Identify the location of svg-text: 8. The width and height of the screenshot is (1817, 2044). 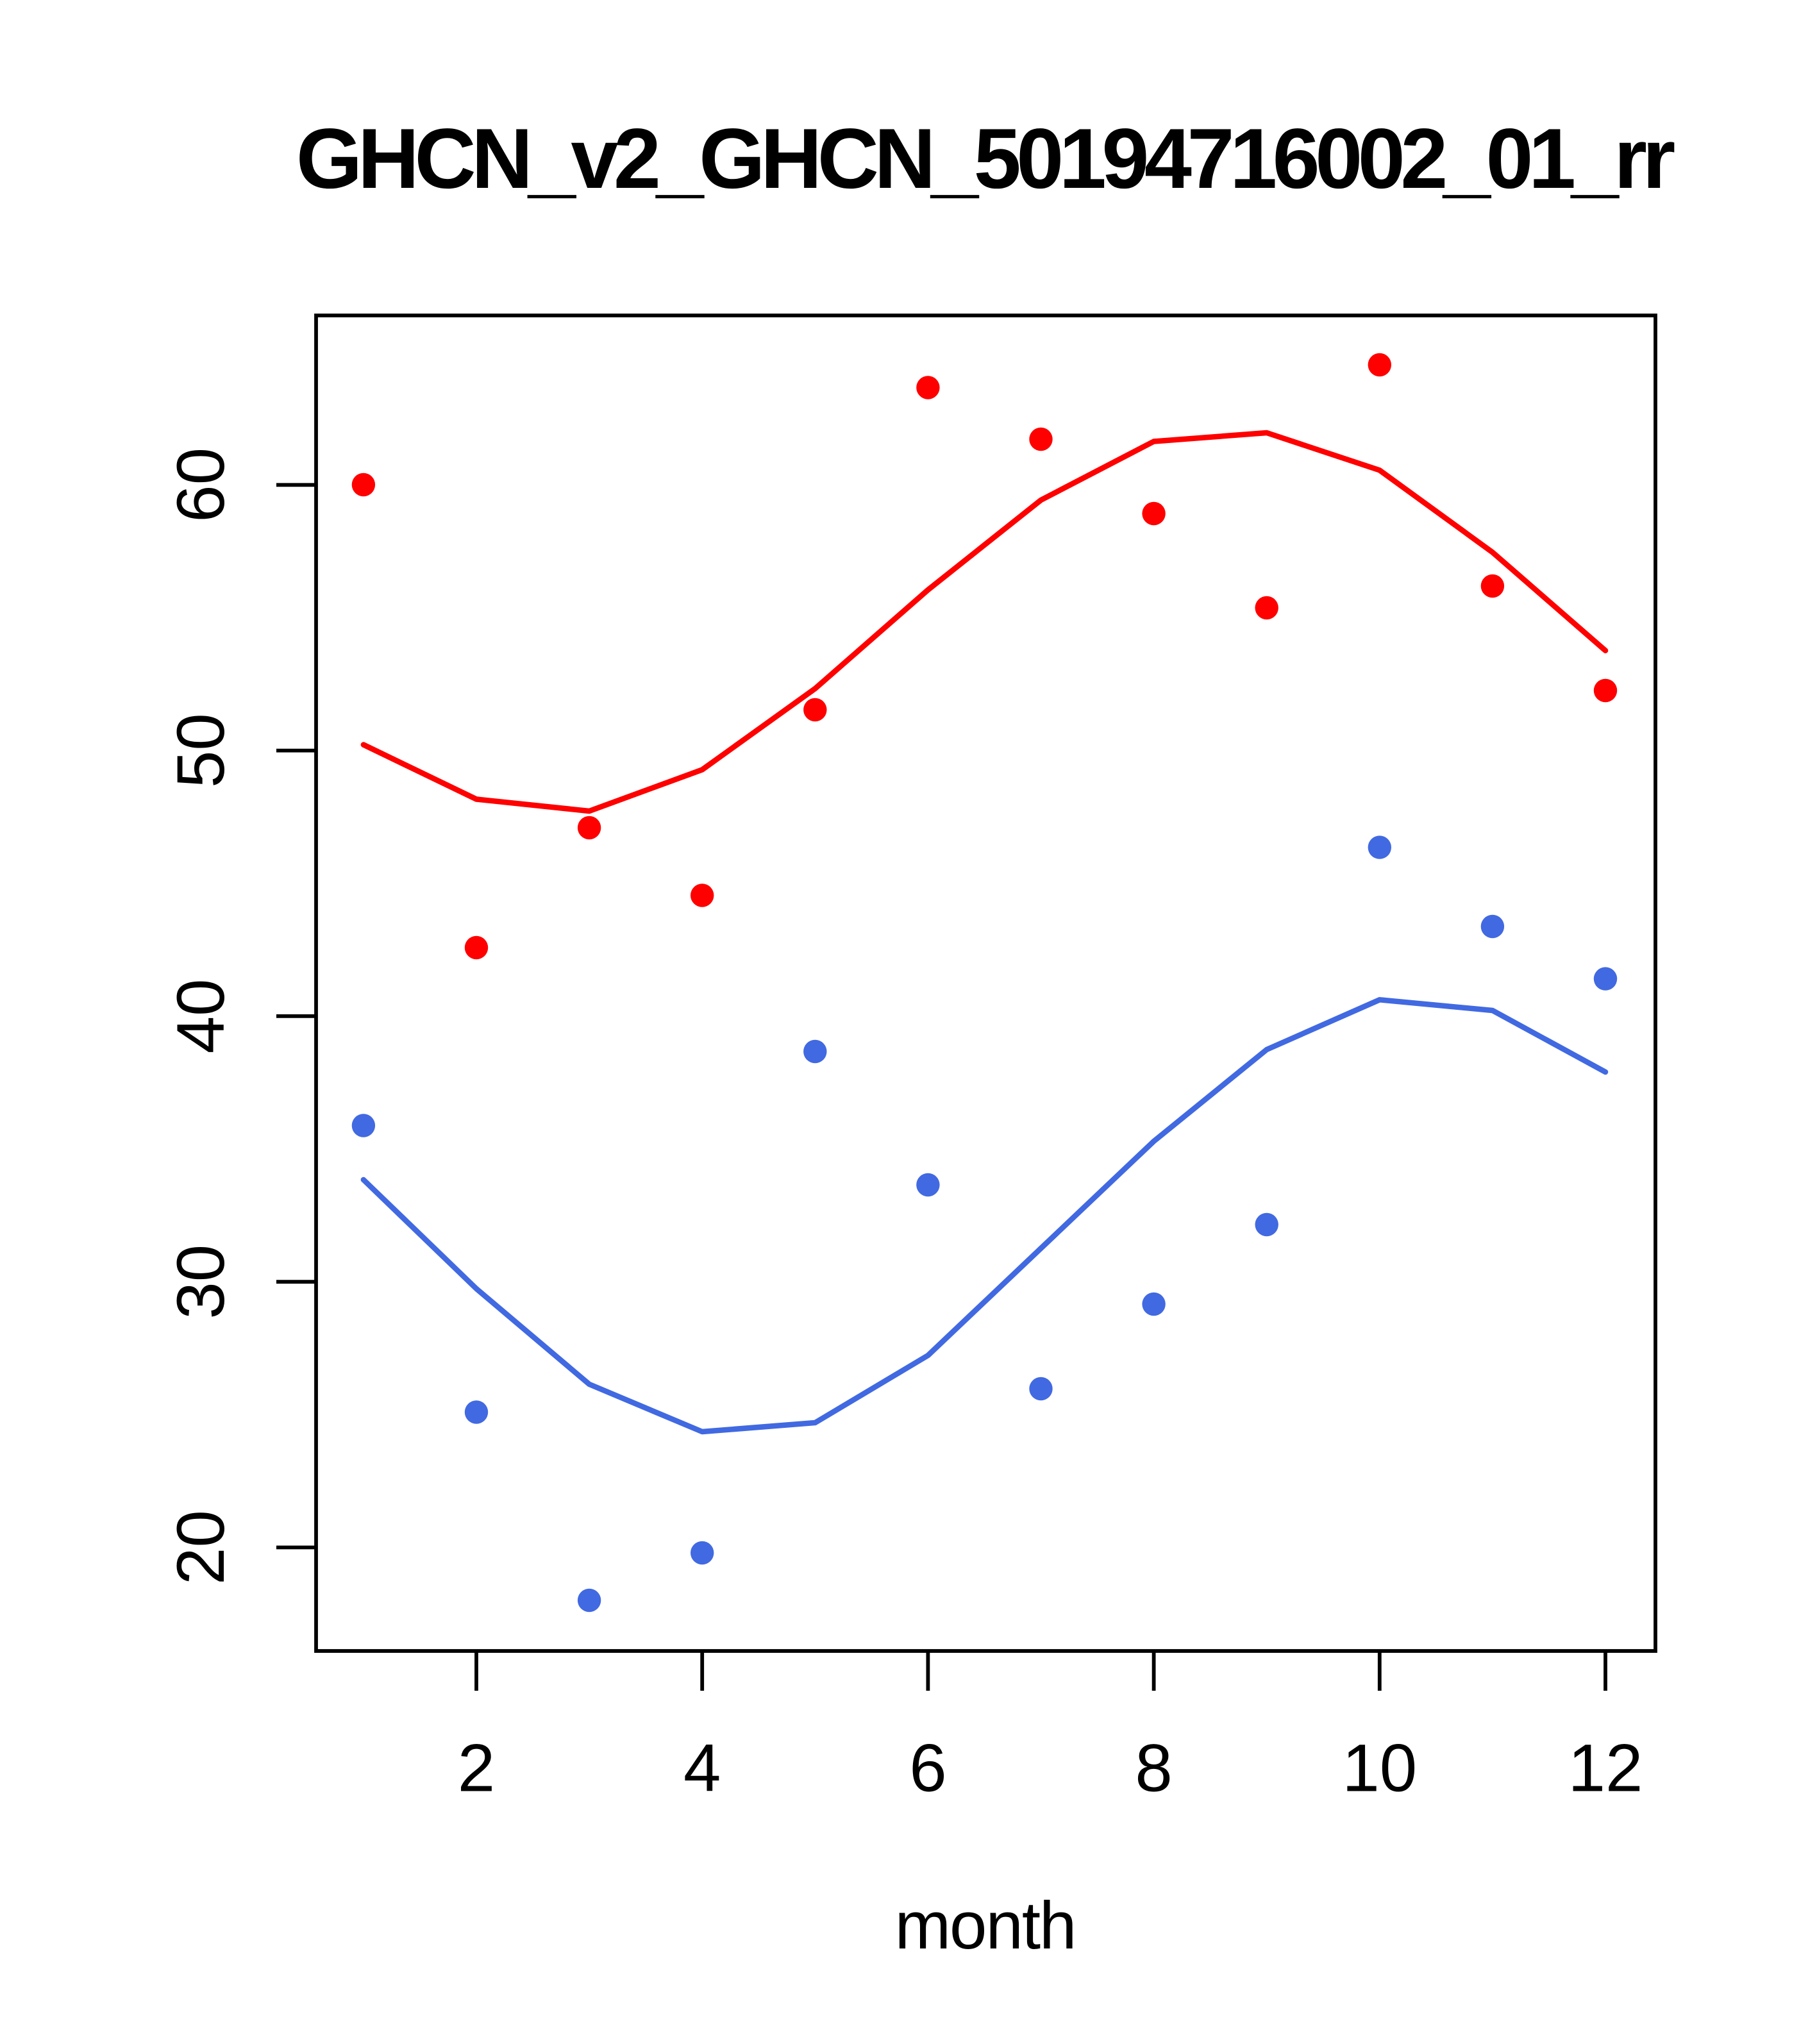
(1153, 1767).